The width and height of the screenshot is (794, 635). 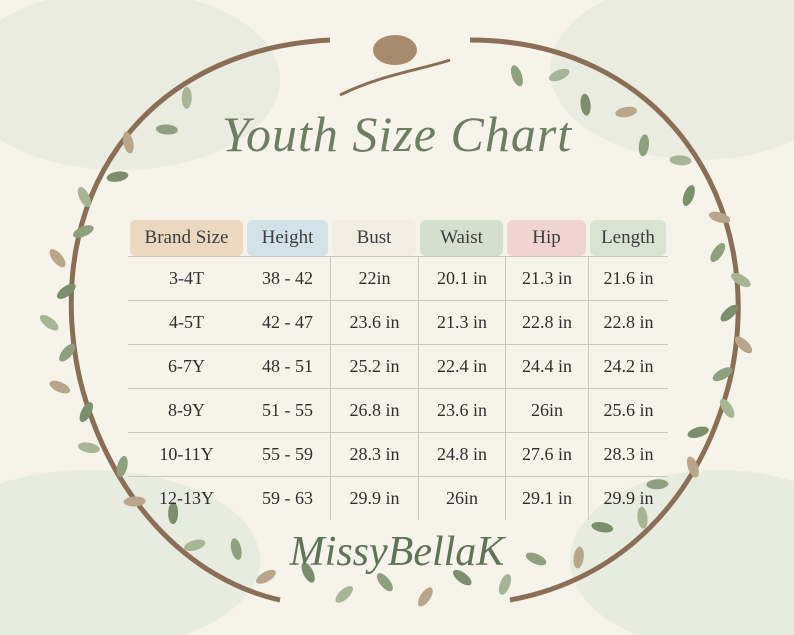 What do you see at coordinates (374, 278) in the screenshot?
I see `table-cell: 22in` at bounding box center [374, 278].